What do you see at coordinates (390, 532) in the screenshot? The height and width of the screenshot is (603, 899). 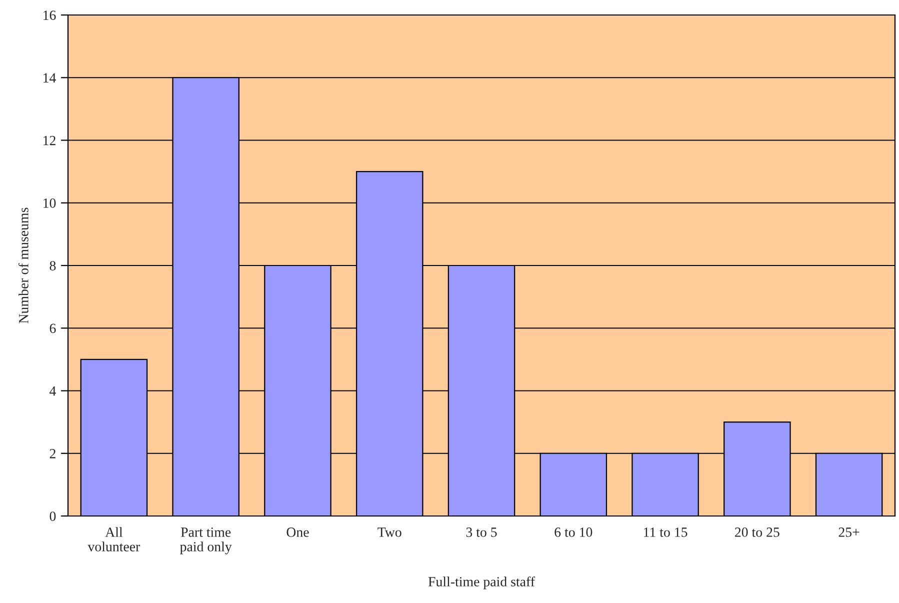 I see `x-tick-label: Two` at bounding box center [390, 532].